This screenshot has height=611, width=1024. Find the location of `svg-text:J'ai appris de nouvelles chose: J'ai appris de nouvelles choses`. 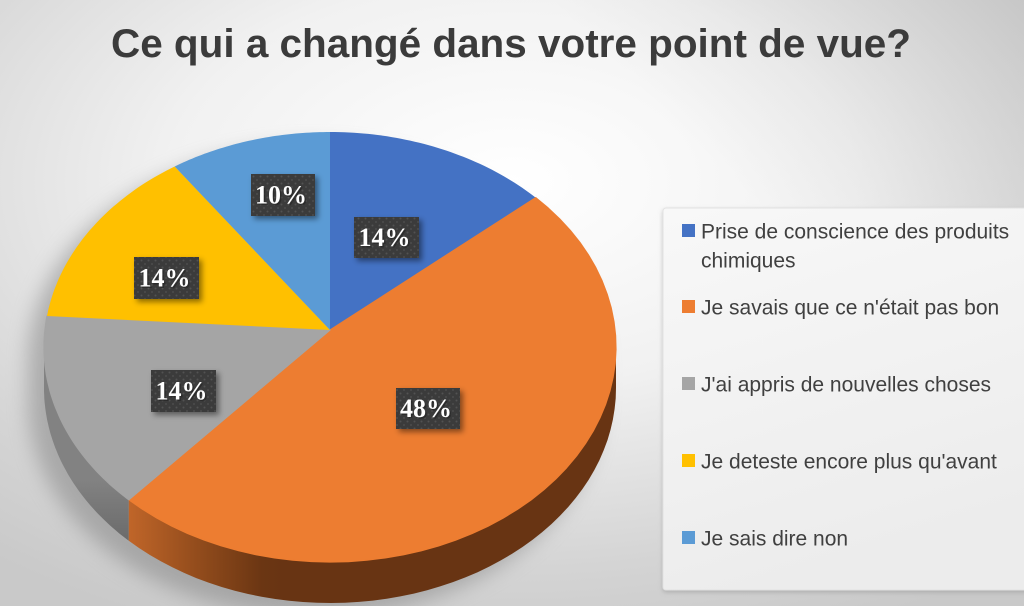

svg-text:J'ai appris de nouvelles chose: J'ai appris de nouvelles choses is located at coordinates (846, 385).